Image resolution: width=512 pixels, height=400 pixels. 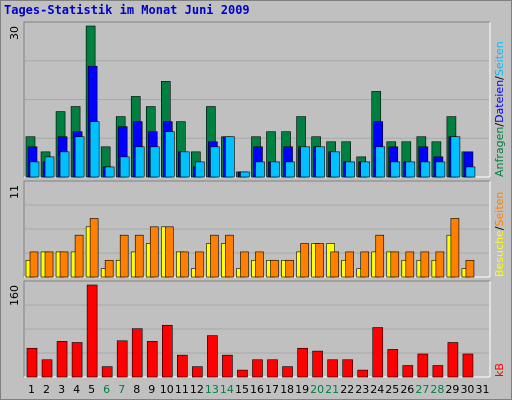 What do you see at coordinates (377, 389) in the screenshot?
I see `x-tick-label: 24` at bounding box center [377, 389].